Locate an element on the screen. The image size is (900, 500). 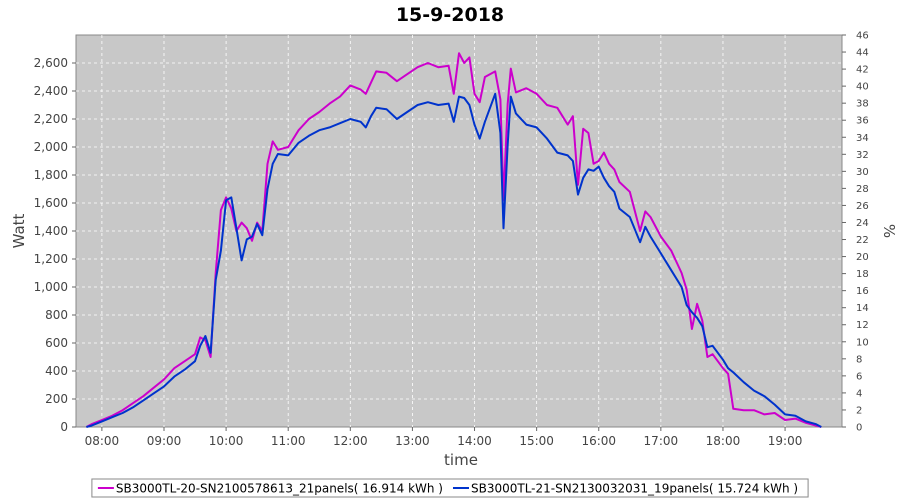
y-tick-label: 400 is located at coordinates (56, 371).